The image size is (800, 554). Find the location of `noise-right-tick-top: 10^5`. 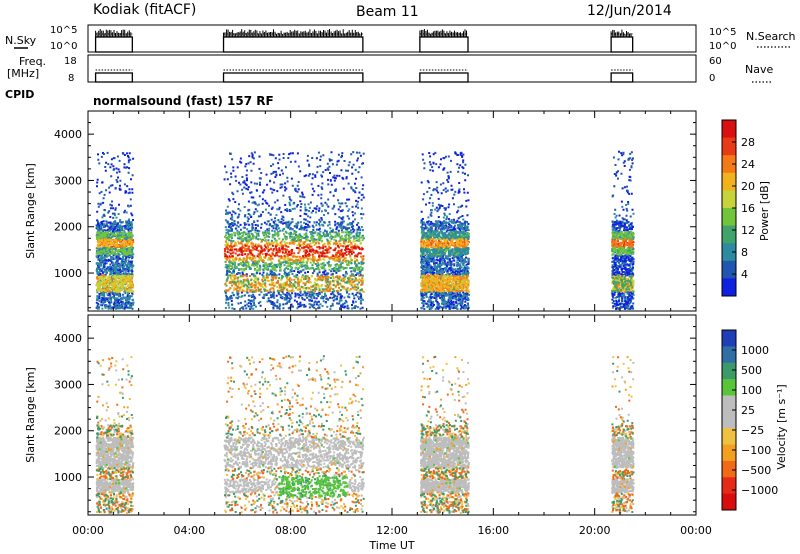

noise-right-tick-top: 10^5 is located at coordinates (722, 32).